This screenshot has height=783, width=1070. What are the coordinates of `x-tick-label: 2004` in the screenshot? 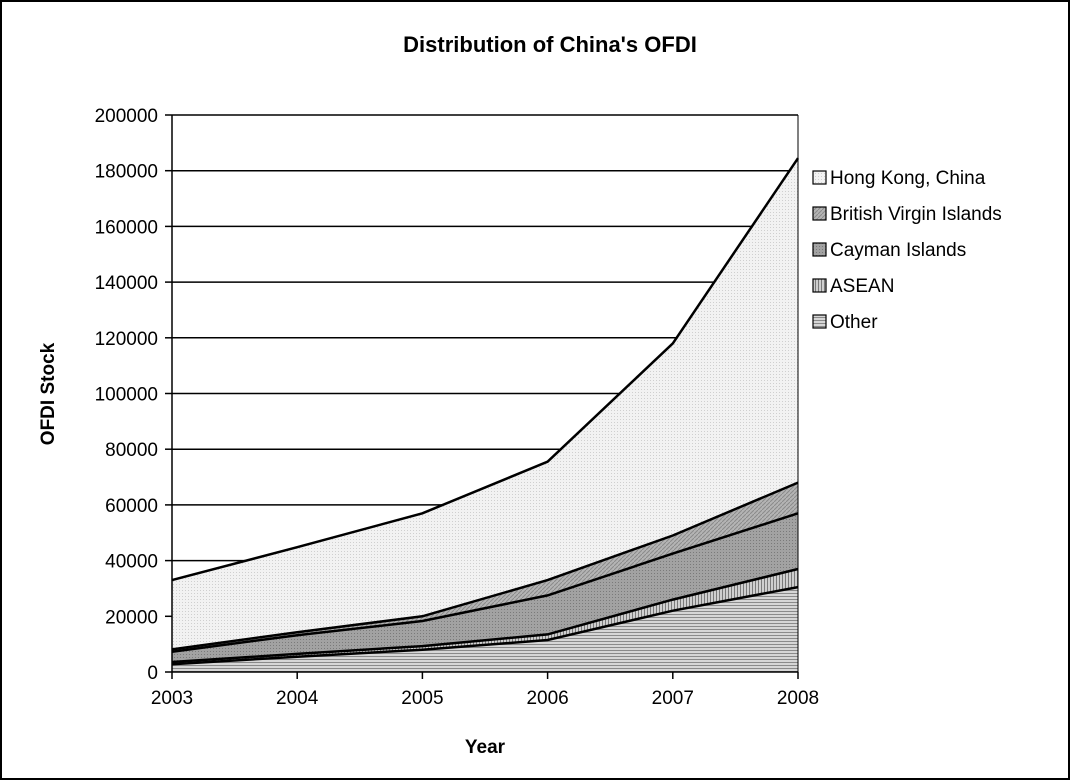 It's located at (297, 698).